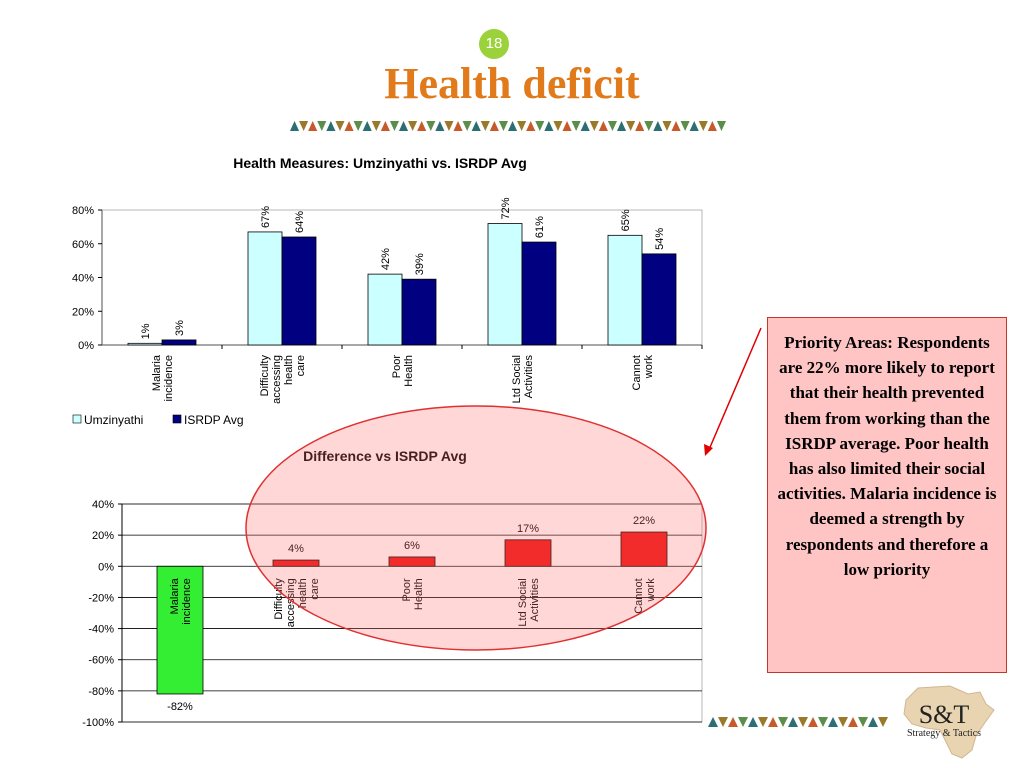 This screenshot has height=768, width=1024. Describe the element at coordinates (279, 599) in the screenshot. I see `chart2-x-tick-label-line: Difficulty` at that location.